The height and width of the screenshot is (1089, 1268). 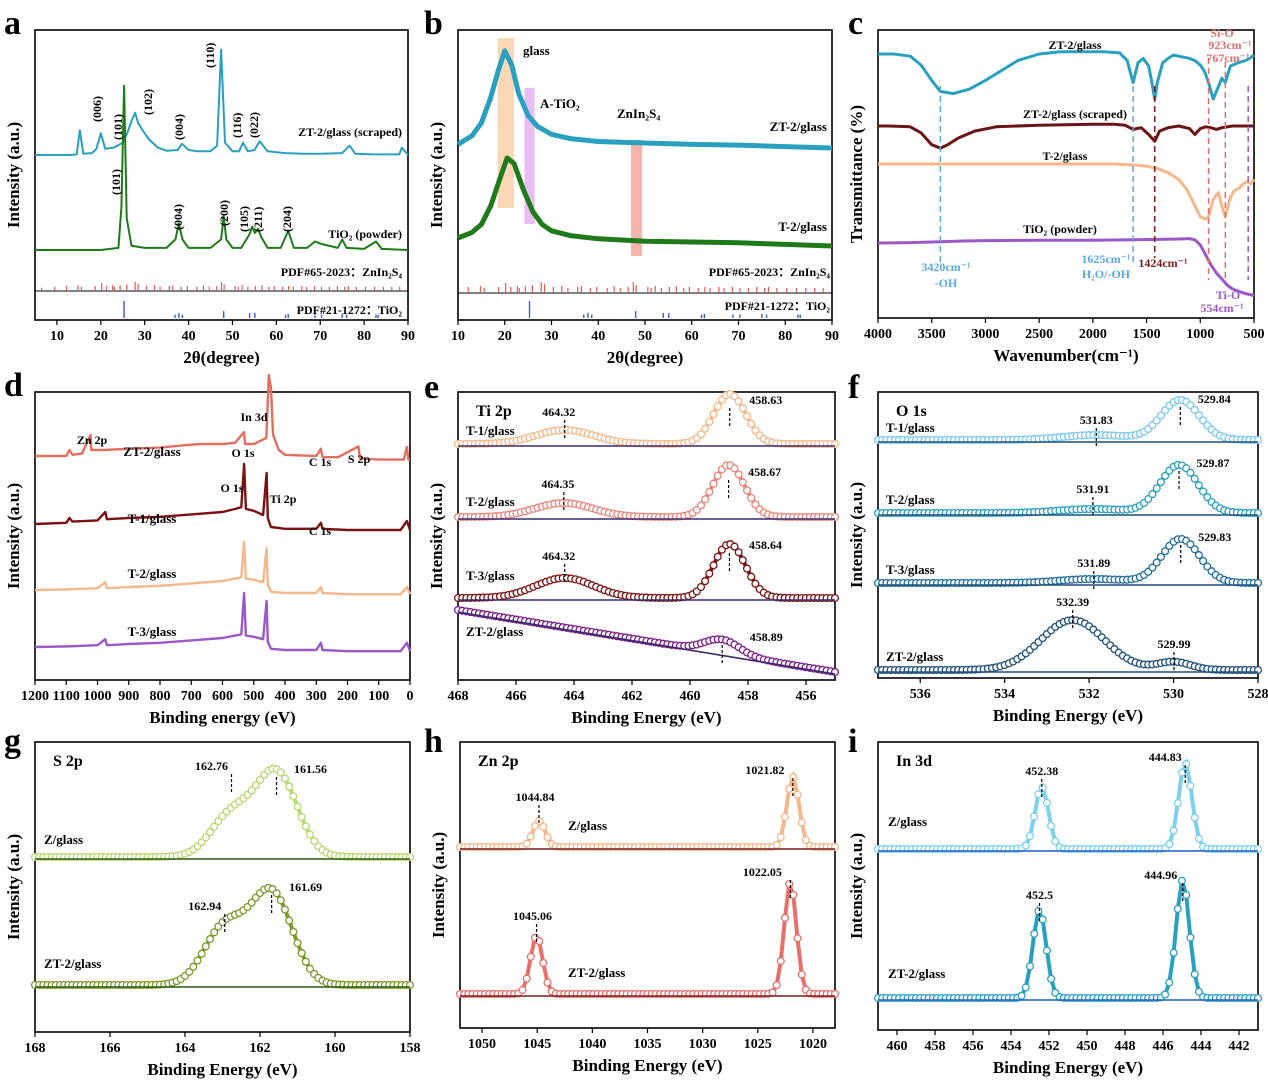 I want to click on band-annotation: 767cm⁻¹, so click(x=1228, y=58).